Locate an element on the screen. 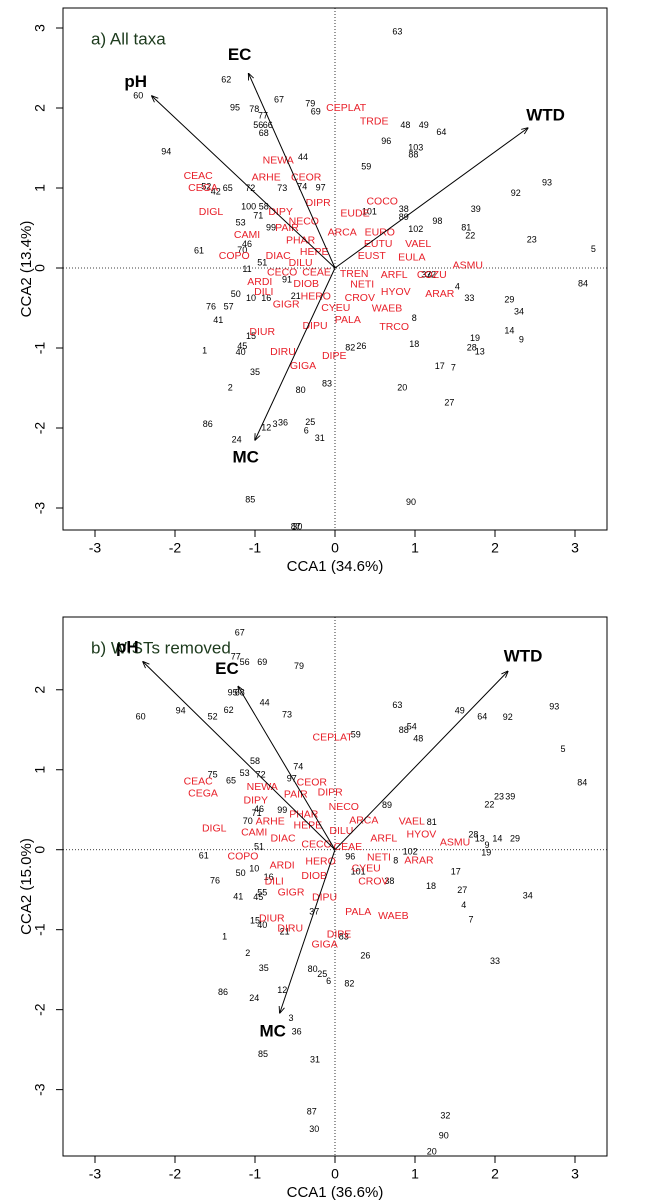 The height and width of the screenshot is (1204, 655). species-label: TREN is located at coordinates (354, 274).